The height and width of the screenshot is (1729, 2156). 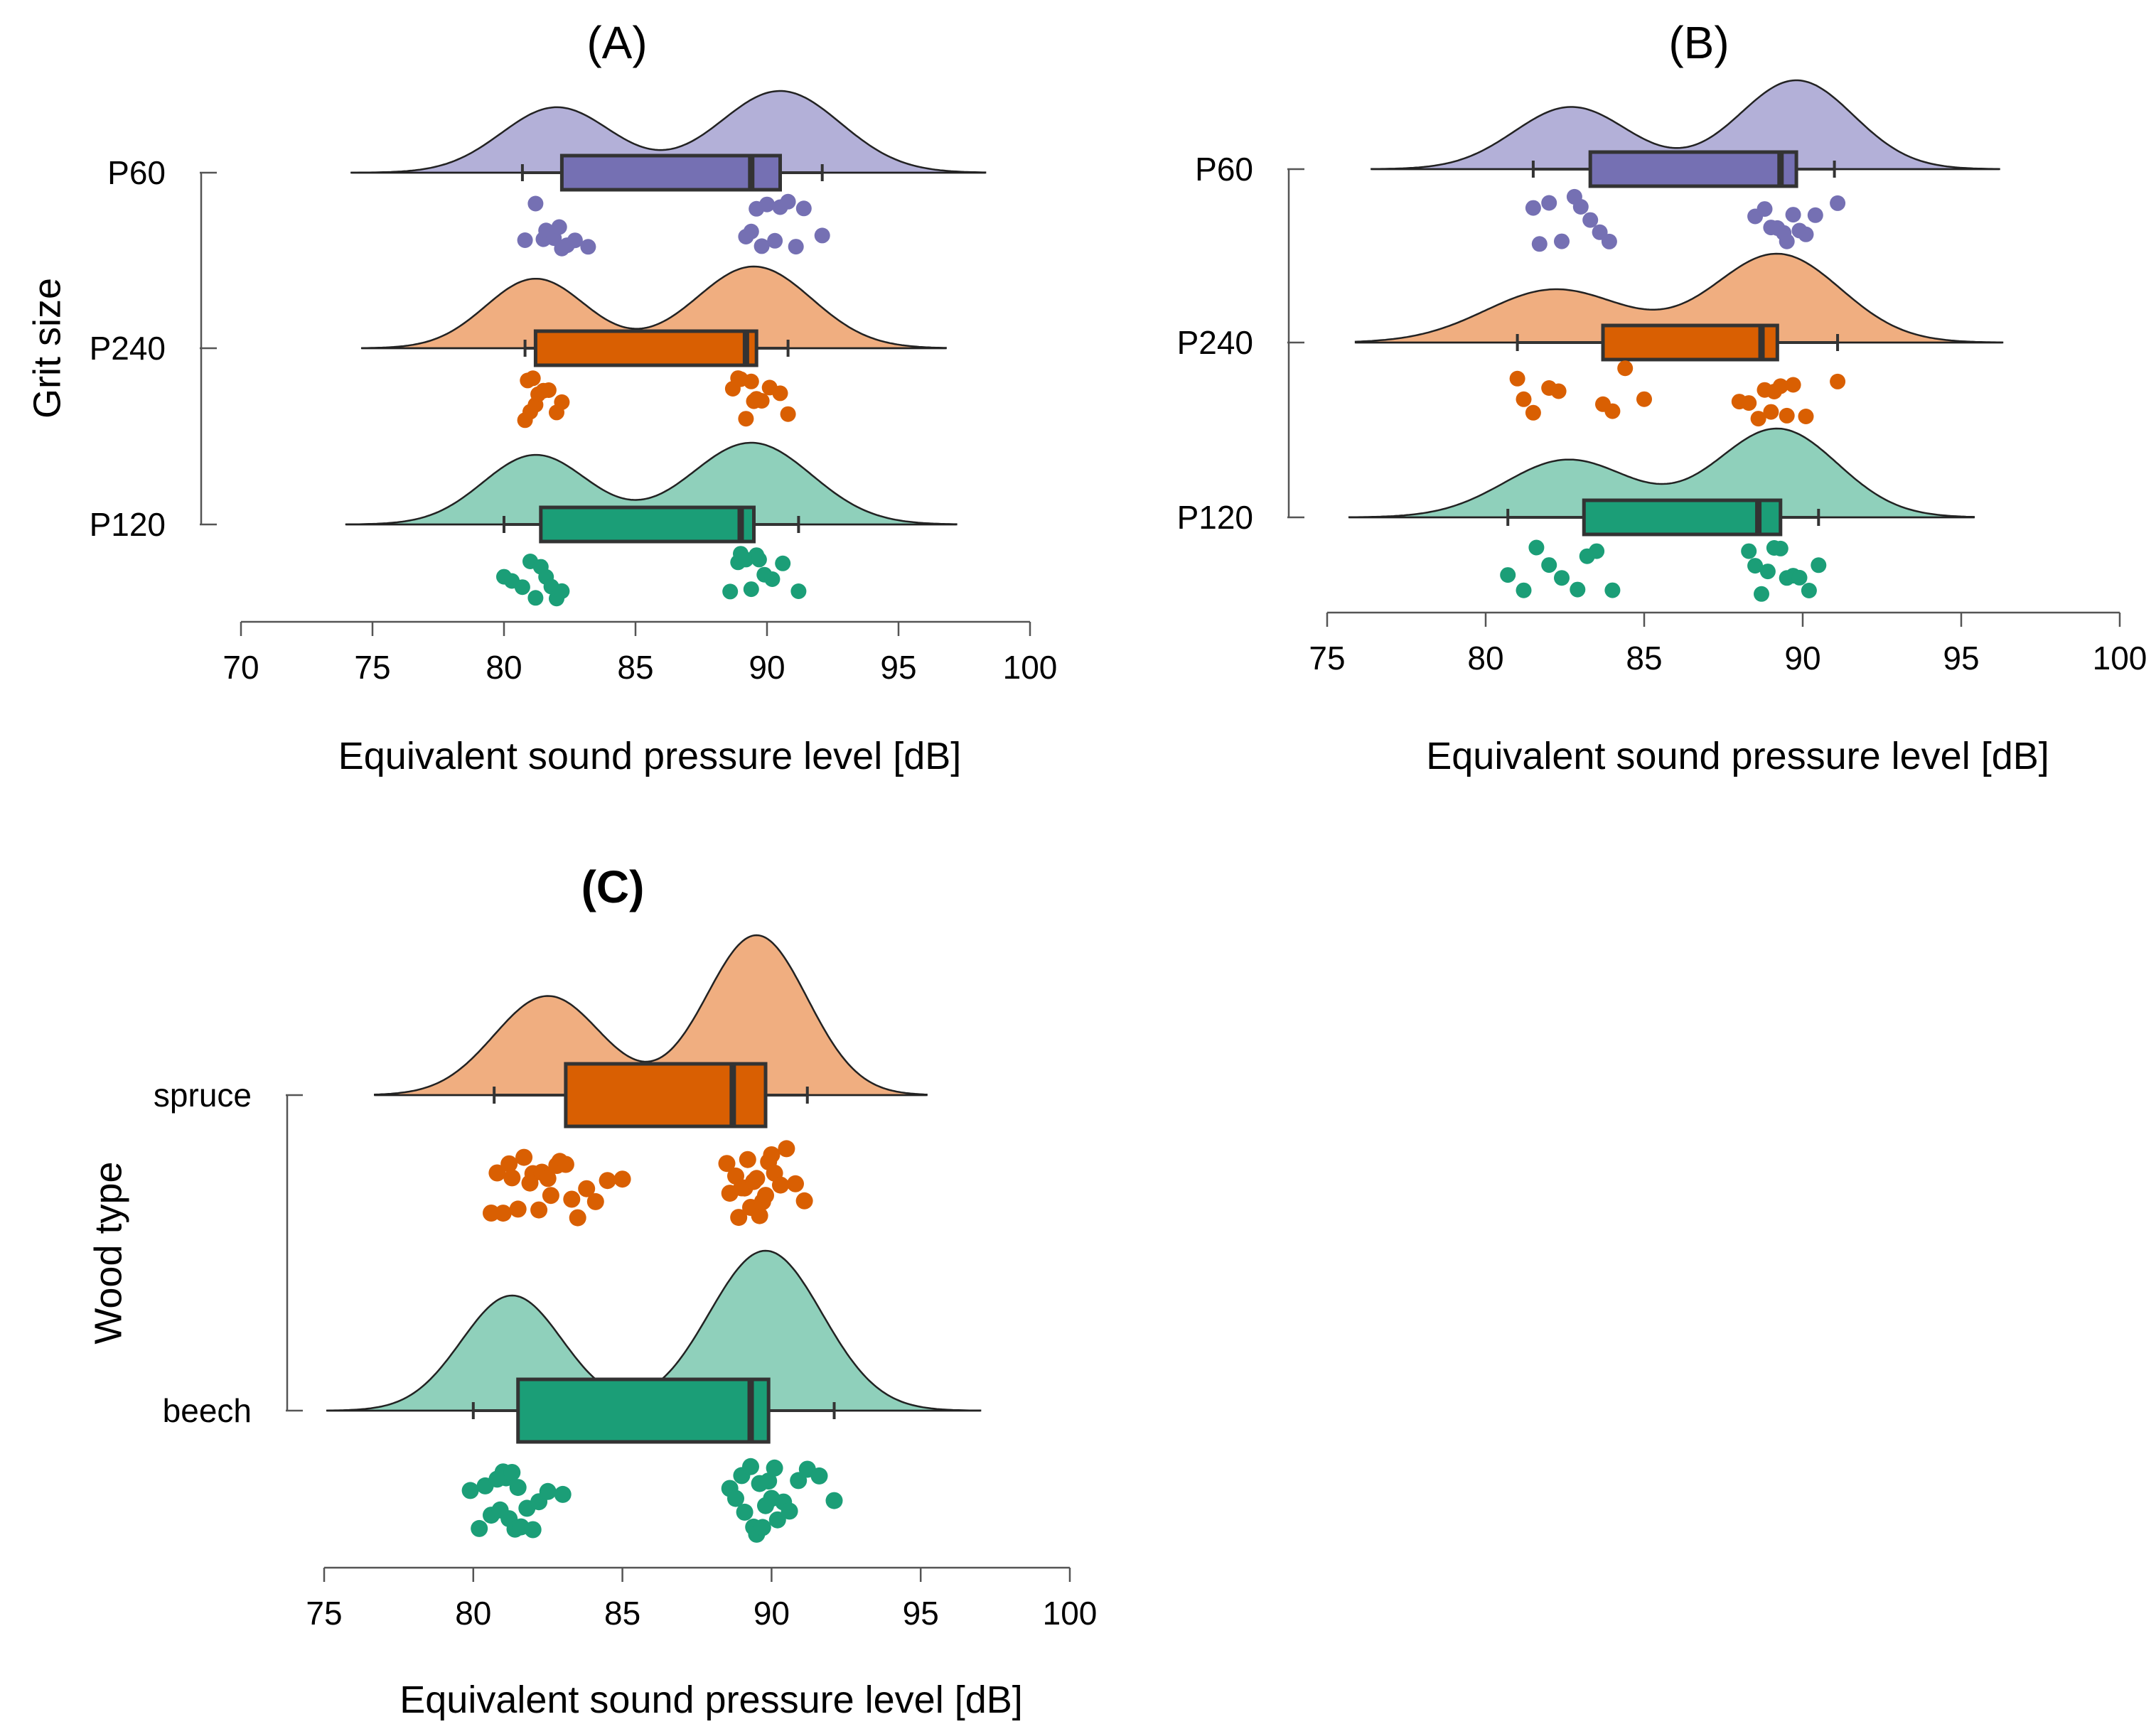 What do you see at coordinates (203, 1095) in the screenshot?
I see `y-tick-label: spruce` at bounding box center [203, 1095].